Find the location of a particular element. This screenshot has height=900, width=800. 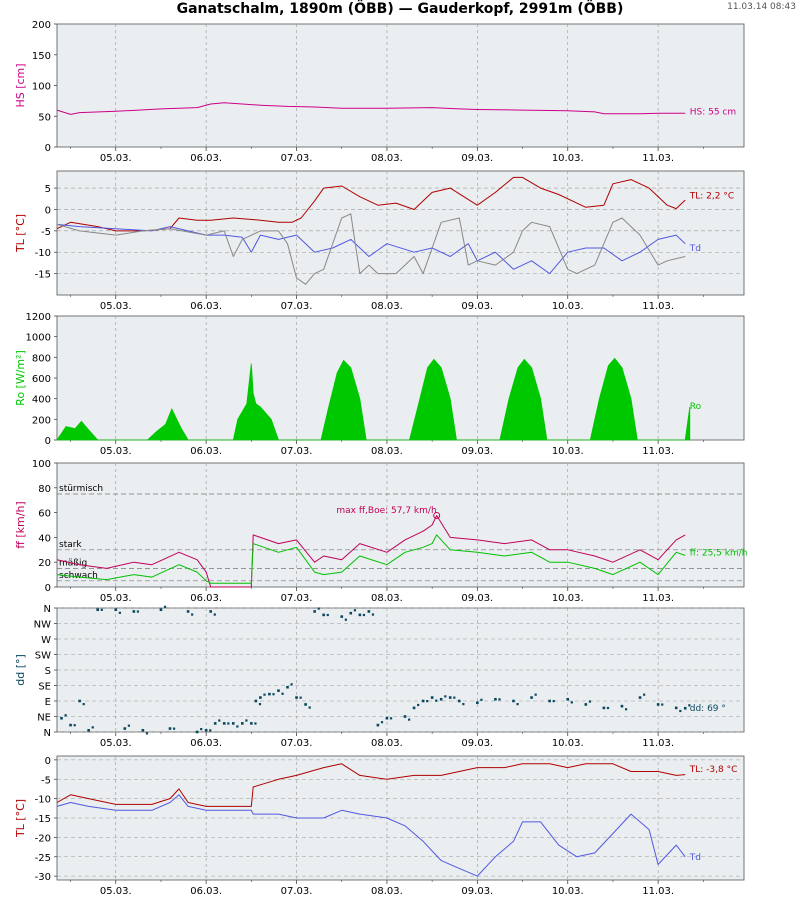

y-tick-label: -25 is located at coordinates (43, 858).